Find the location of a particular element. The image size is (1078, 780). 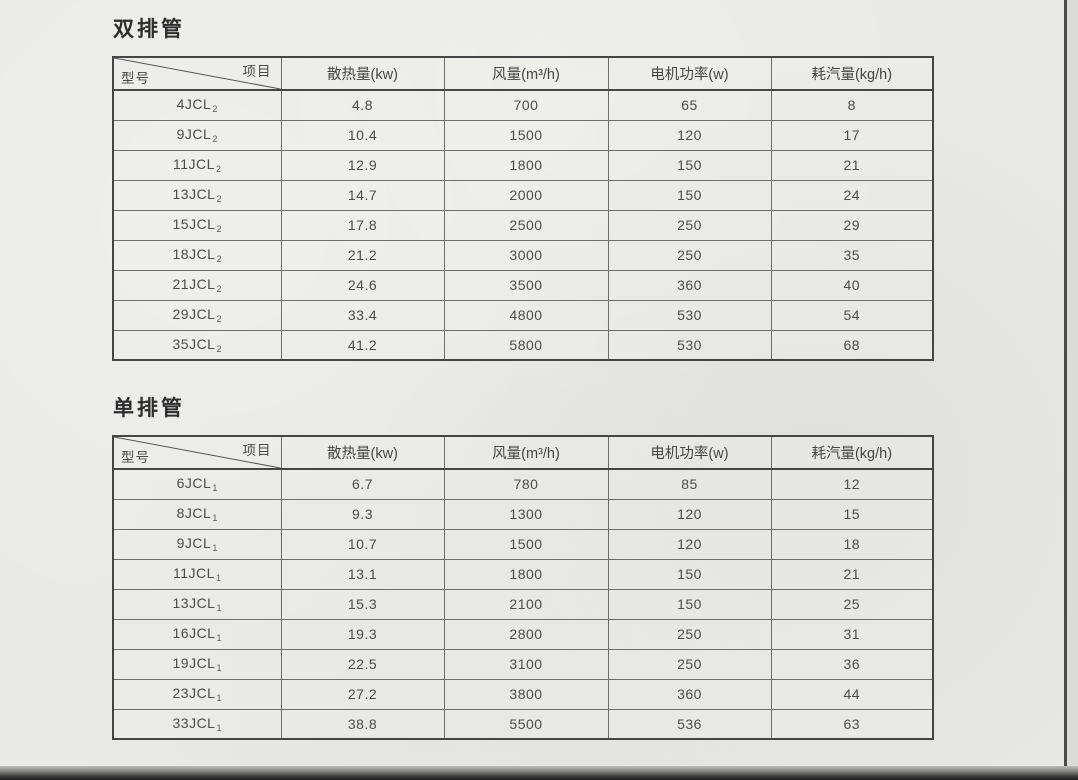

table-row: 9JCL2 10.4 1500 120 17 is located at coordinates (523, 135).